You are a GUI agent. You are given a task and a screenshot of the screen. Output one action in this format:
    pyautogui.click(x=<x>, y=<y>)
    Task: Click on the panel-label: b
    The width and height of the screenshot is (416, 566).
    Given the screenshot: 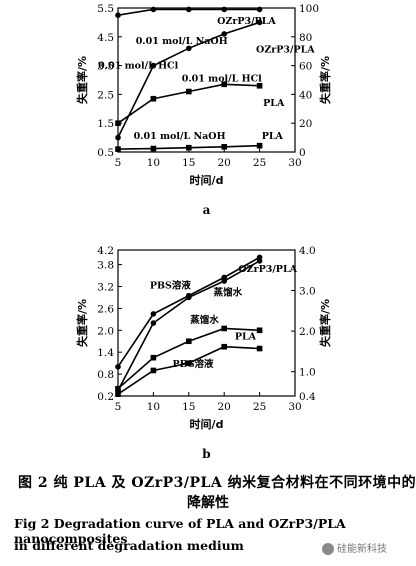 What is the action you would take?
    pyautogui.click(x=206, y=454)
    